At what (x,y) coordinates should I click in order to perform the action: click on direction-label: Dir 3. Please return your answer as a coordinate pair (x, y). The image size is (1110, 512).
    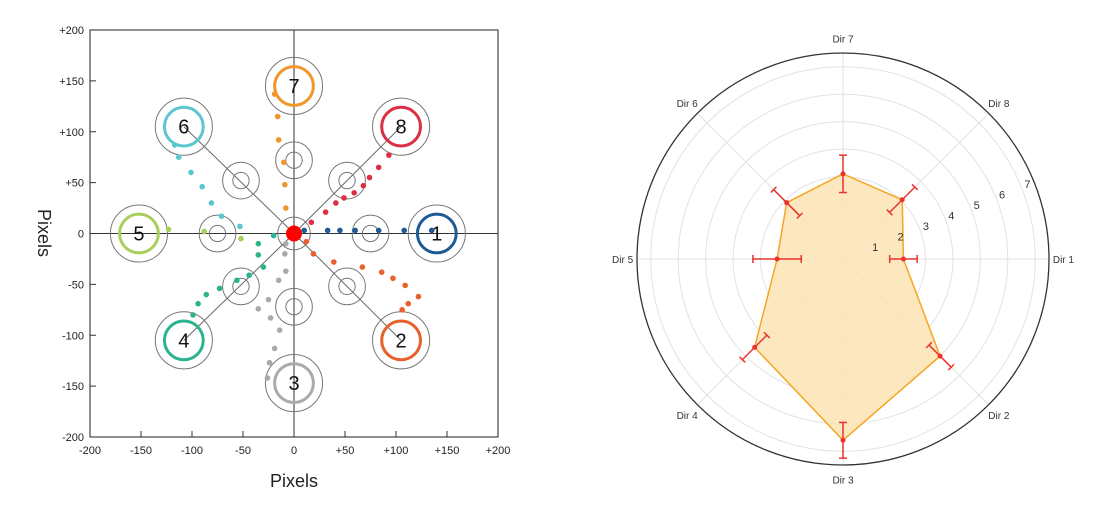
    Looking at the image, I should click on (843, 480).